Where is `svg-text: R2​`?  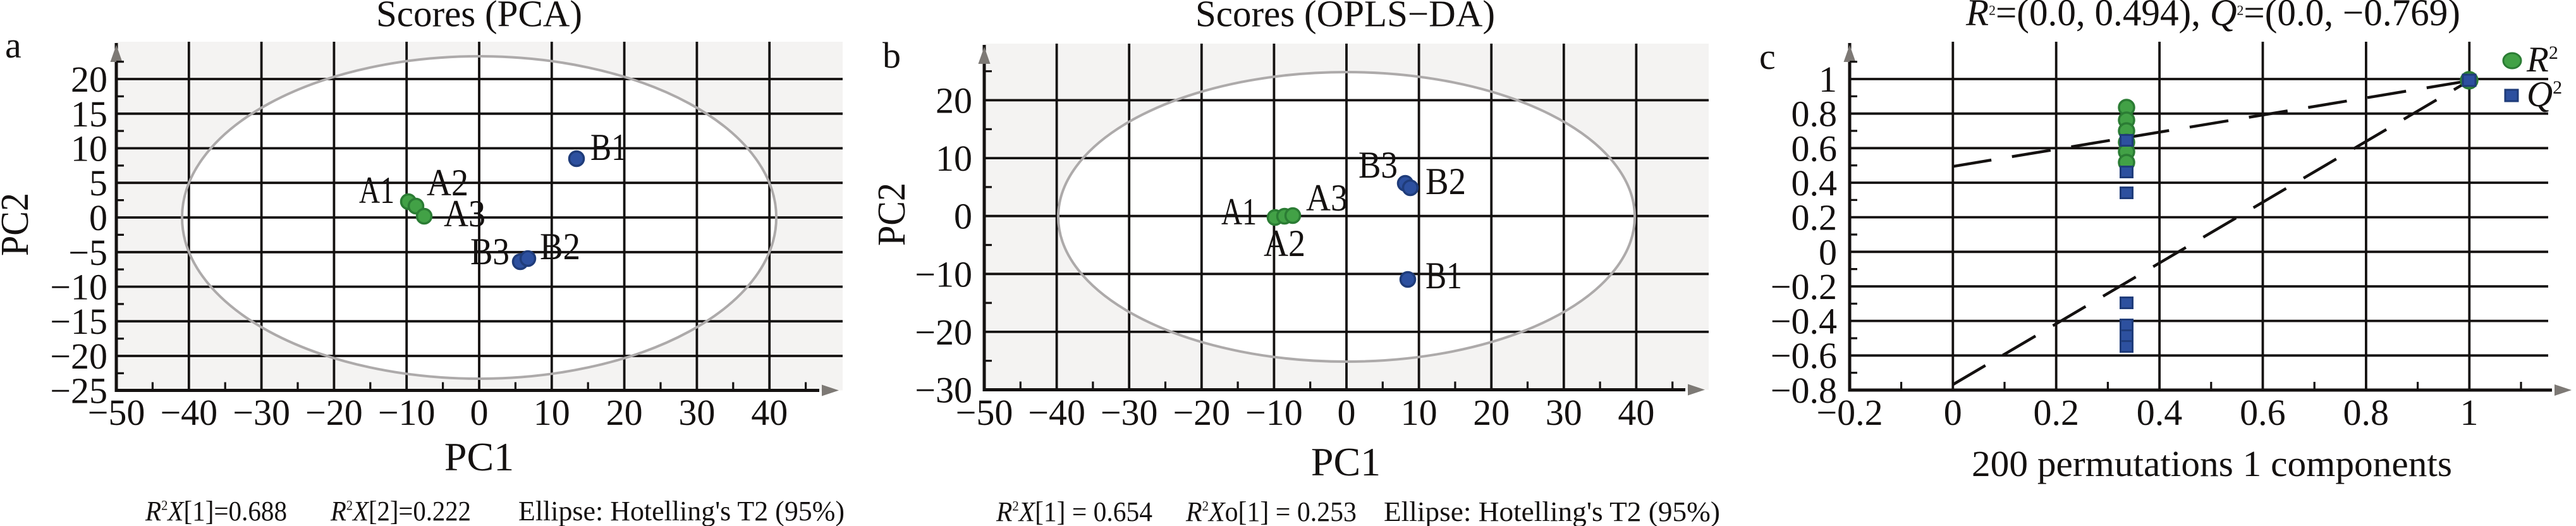 svg-text: R2​ is located at coordinates (2542, 60).